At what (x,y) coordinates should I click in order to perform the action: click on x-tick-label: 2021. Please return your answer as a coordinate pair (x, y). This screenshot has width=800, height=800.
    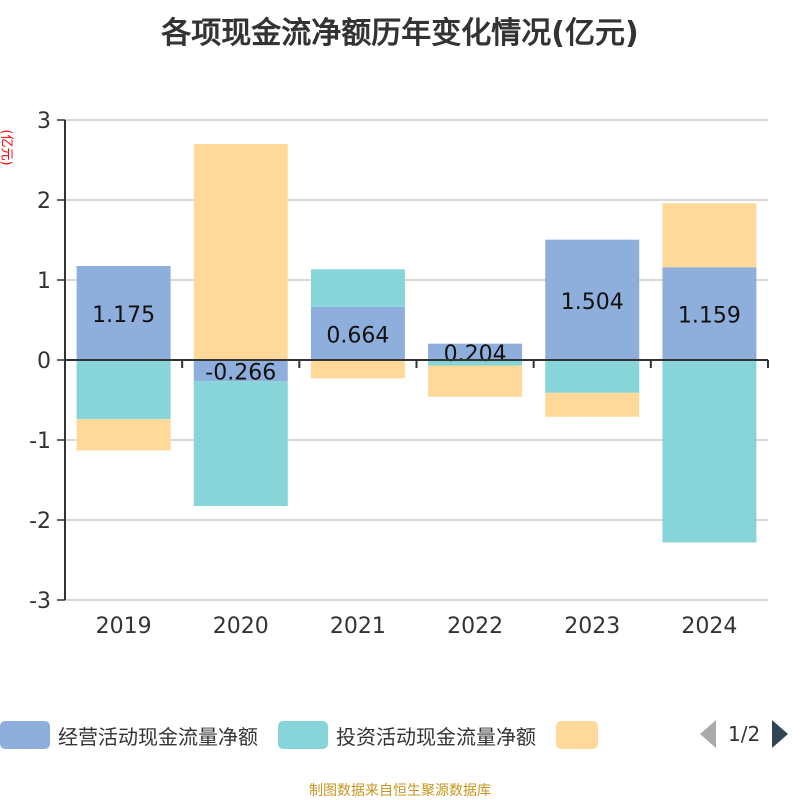
    Looking at the image, I should click on (358, 626).